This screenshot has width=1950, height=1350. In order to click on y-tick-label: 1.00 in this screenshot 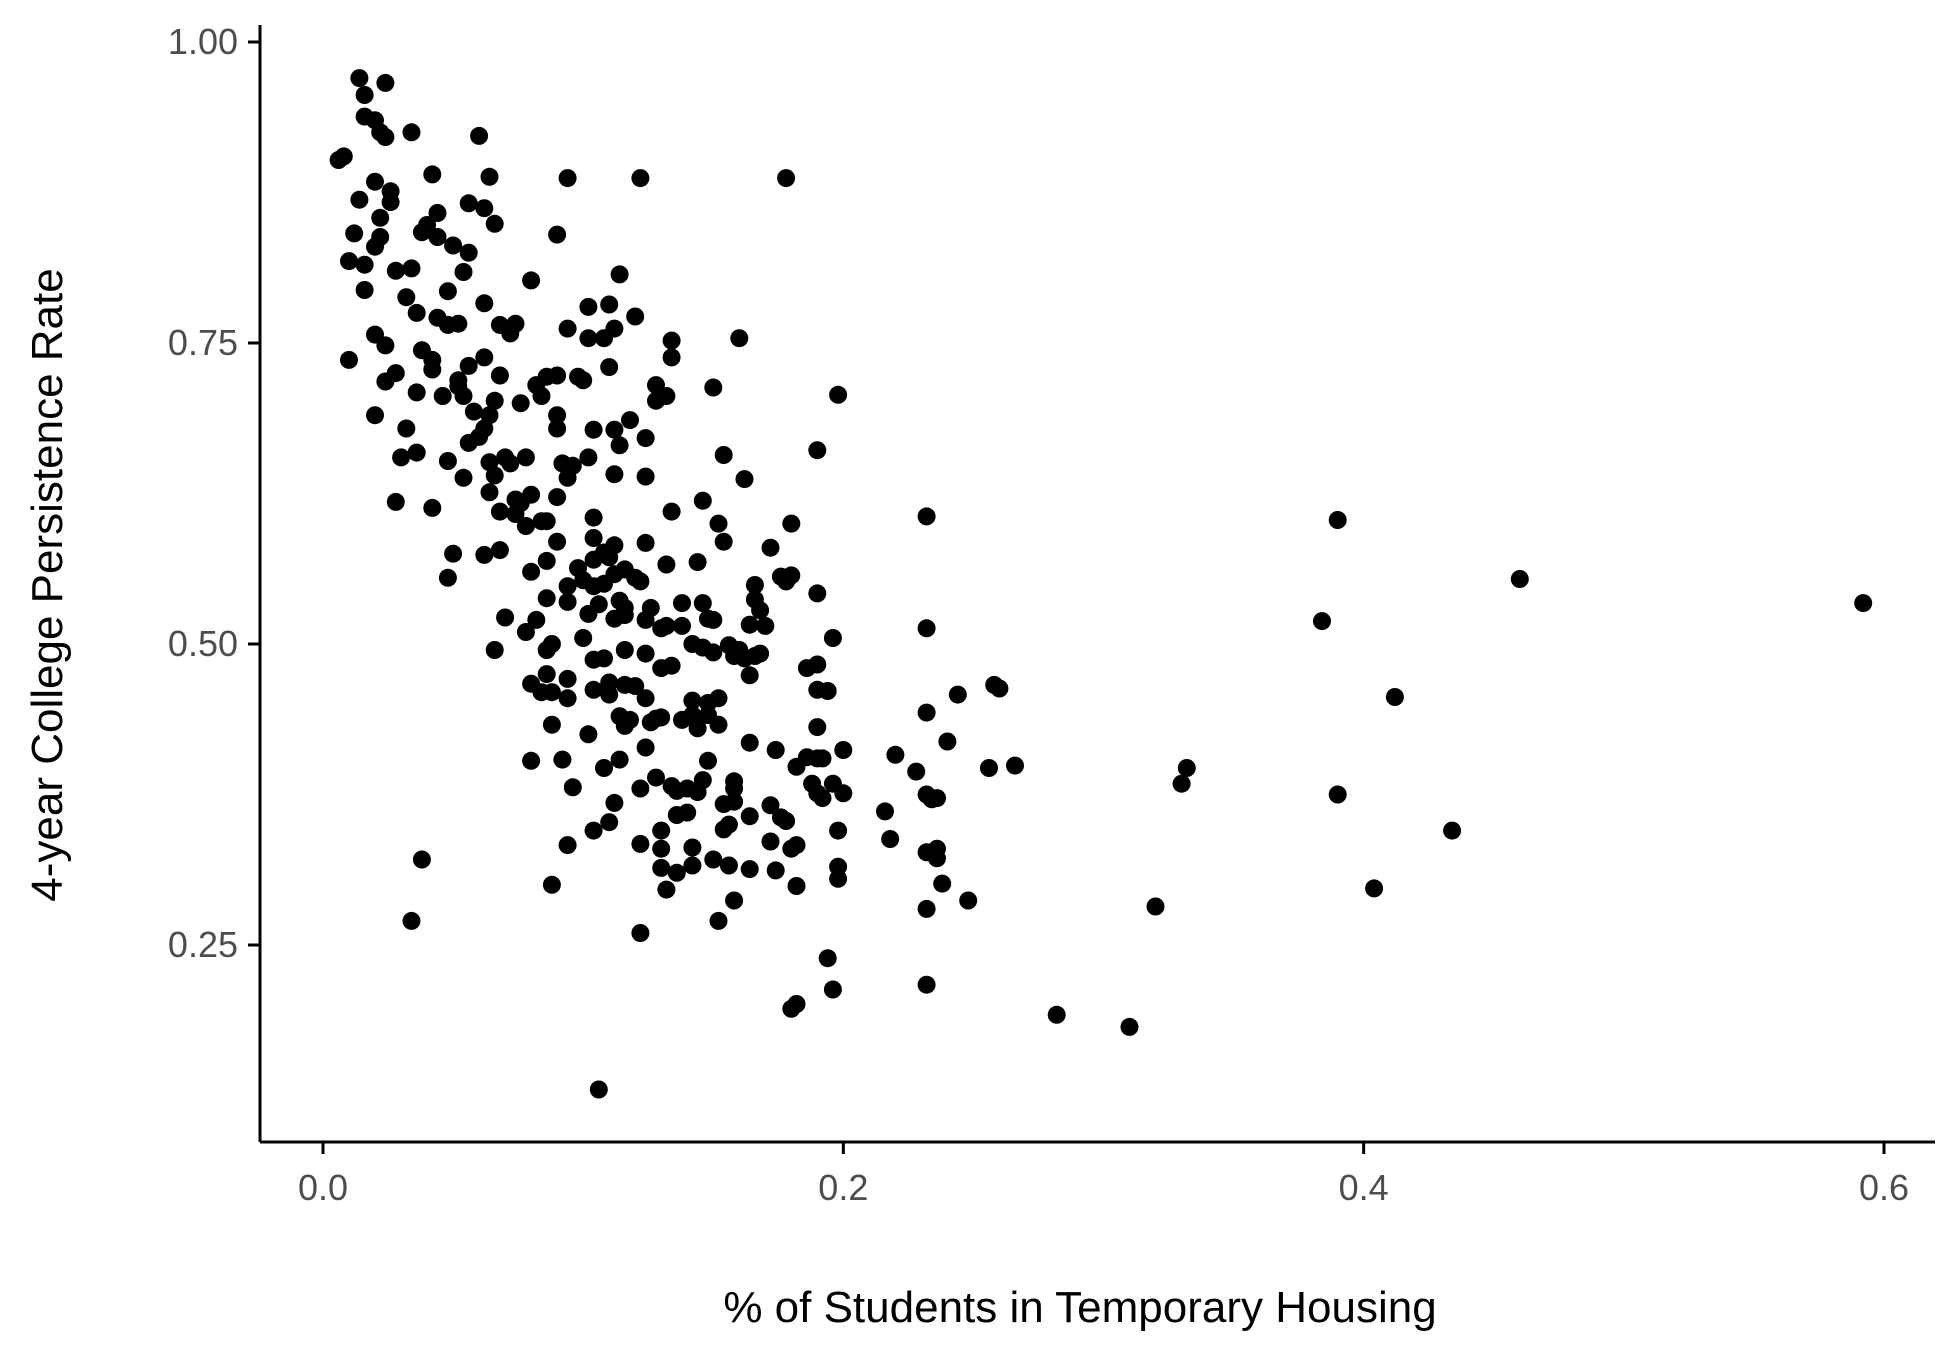, I will do `click(203, 41)`.